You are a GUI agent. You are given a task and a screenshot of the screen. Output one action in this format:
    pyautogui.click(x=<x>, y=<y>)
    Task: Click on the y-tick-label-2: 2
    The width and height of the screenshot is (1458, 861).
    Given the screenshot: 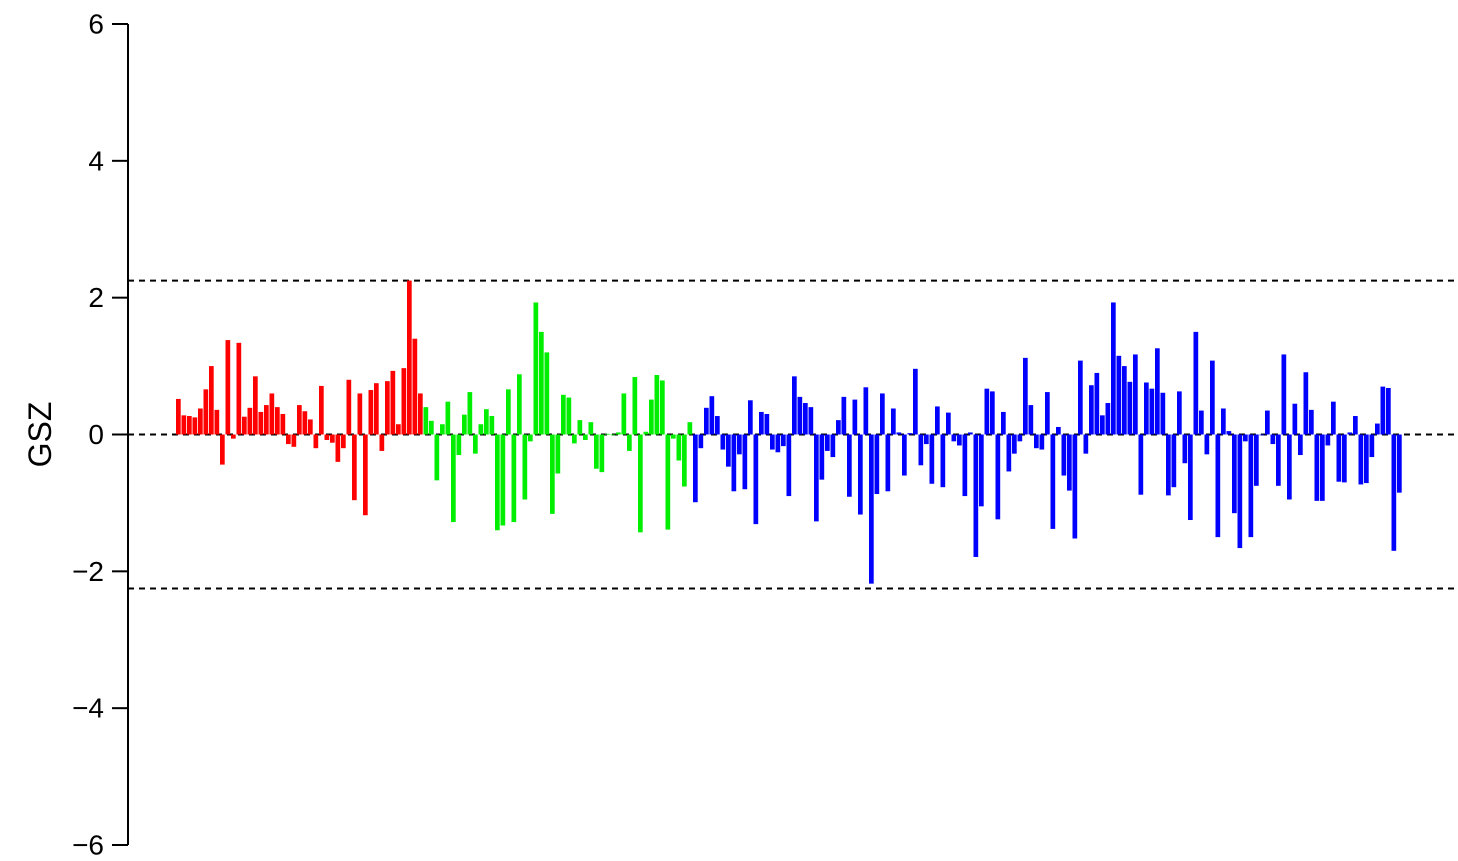 What is the action you would take?
    pyautogui.click(x=96, y=297)
    